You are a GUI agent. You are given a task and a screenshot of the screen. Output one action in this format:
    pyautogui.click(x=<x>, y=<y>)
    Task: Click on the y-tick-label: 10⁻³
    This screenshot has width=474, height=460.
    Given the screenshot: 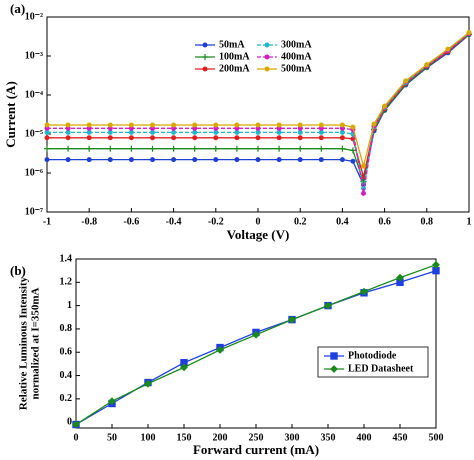 What is the action you would take?
    pyautogui.click(x=34, y=55)
    